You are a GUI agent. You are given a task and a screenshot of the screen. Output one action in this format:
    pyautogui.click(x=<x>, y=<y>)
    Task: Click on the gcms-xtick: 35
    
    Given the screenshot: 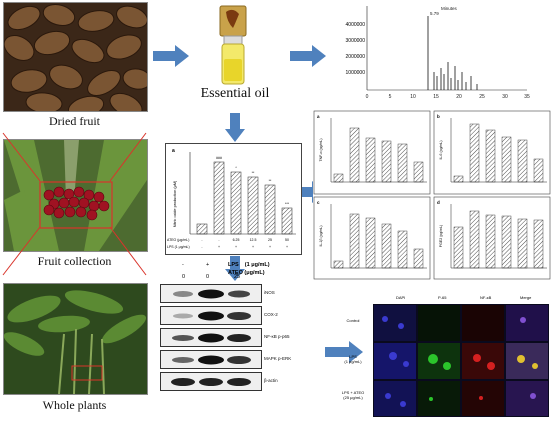 What is the action you would take?
    pyautogui.click(x=527, y=97)
    